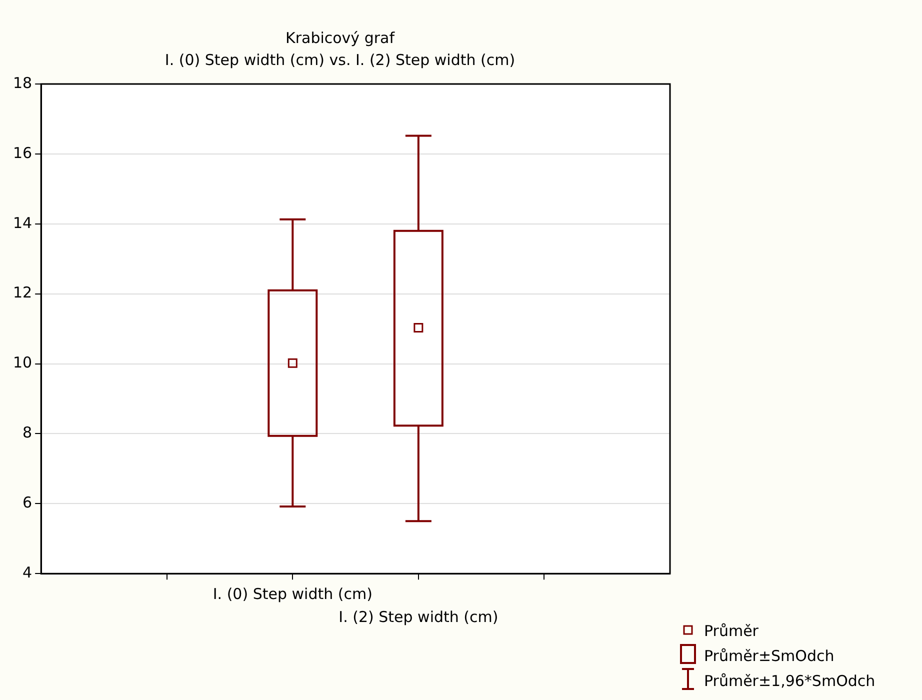 This screenshot has width=922, height=700. What do you see at coordinates (340, 59) in the screenshot?
I see `chart-subtitle: I. (0) Step width (cm) vs. I. (2) Step width (cm)` at bounding box center [340, 59].